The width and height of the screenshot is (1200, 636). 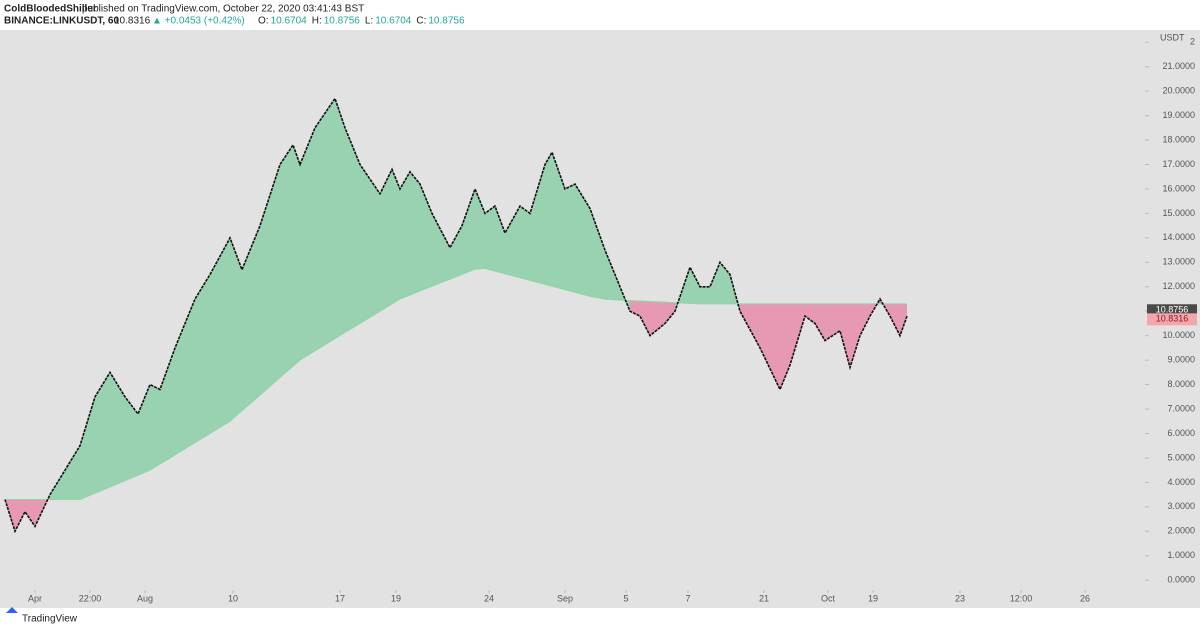 What do you see at coordinates (198, 21) in the screenshot?
I see `change: ▲ +0.0453 (+0.42%)` at bounding box center [198, 21].